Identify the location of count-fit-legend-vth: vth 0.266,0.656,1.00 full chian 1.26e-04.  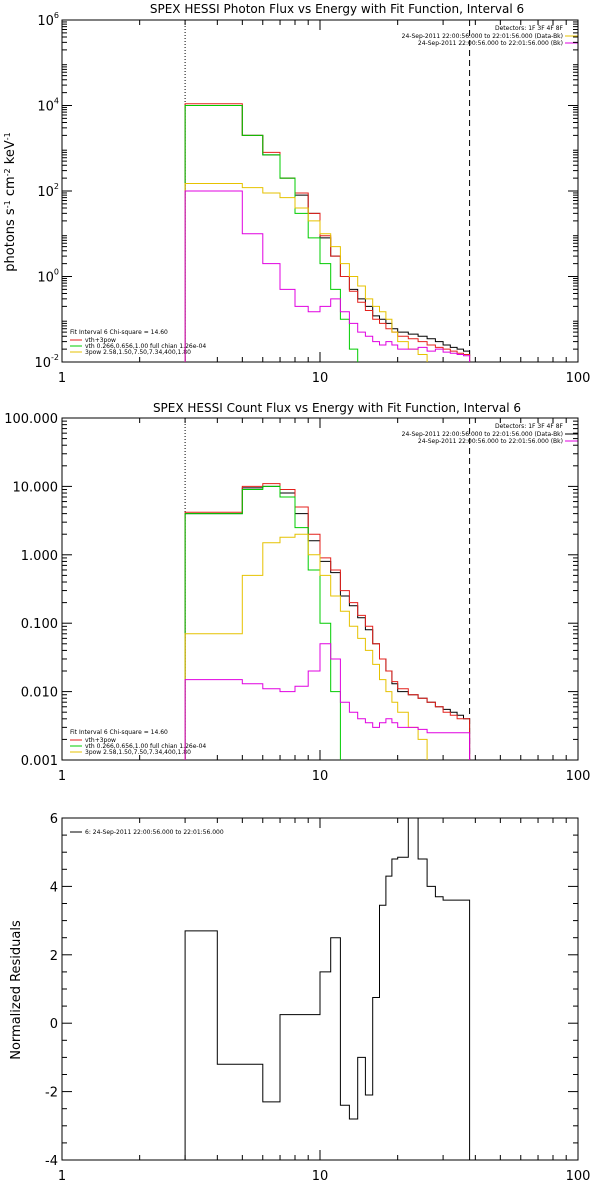
(145, 746).